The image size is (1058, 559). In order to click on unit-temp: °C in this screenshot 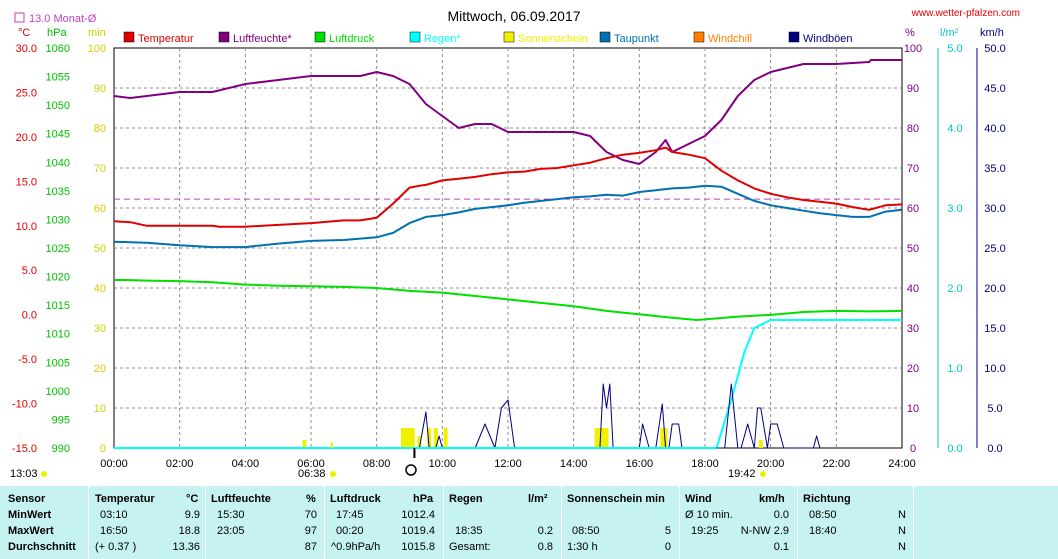, I will do `click(24, 33)`.